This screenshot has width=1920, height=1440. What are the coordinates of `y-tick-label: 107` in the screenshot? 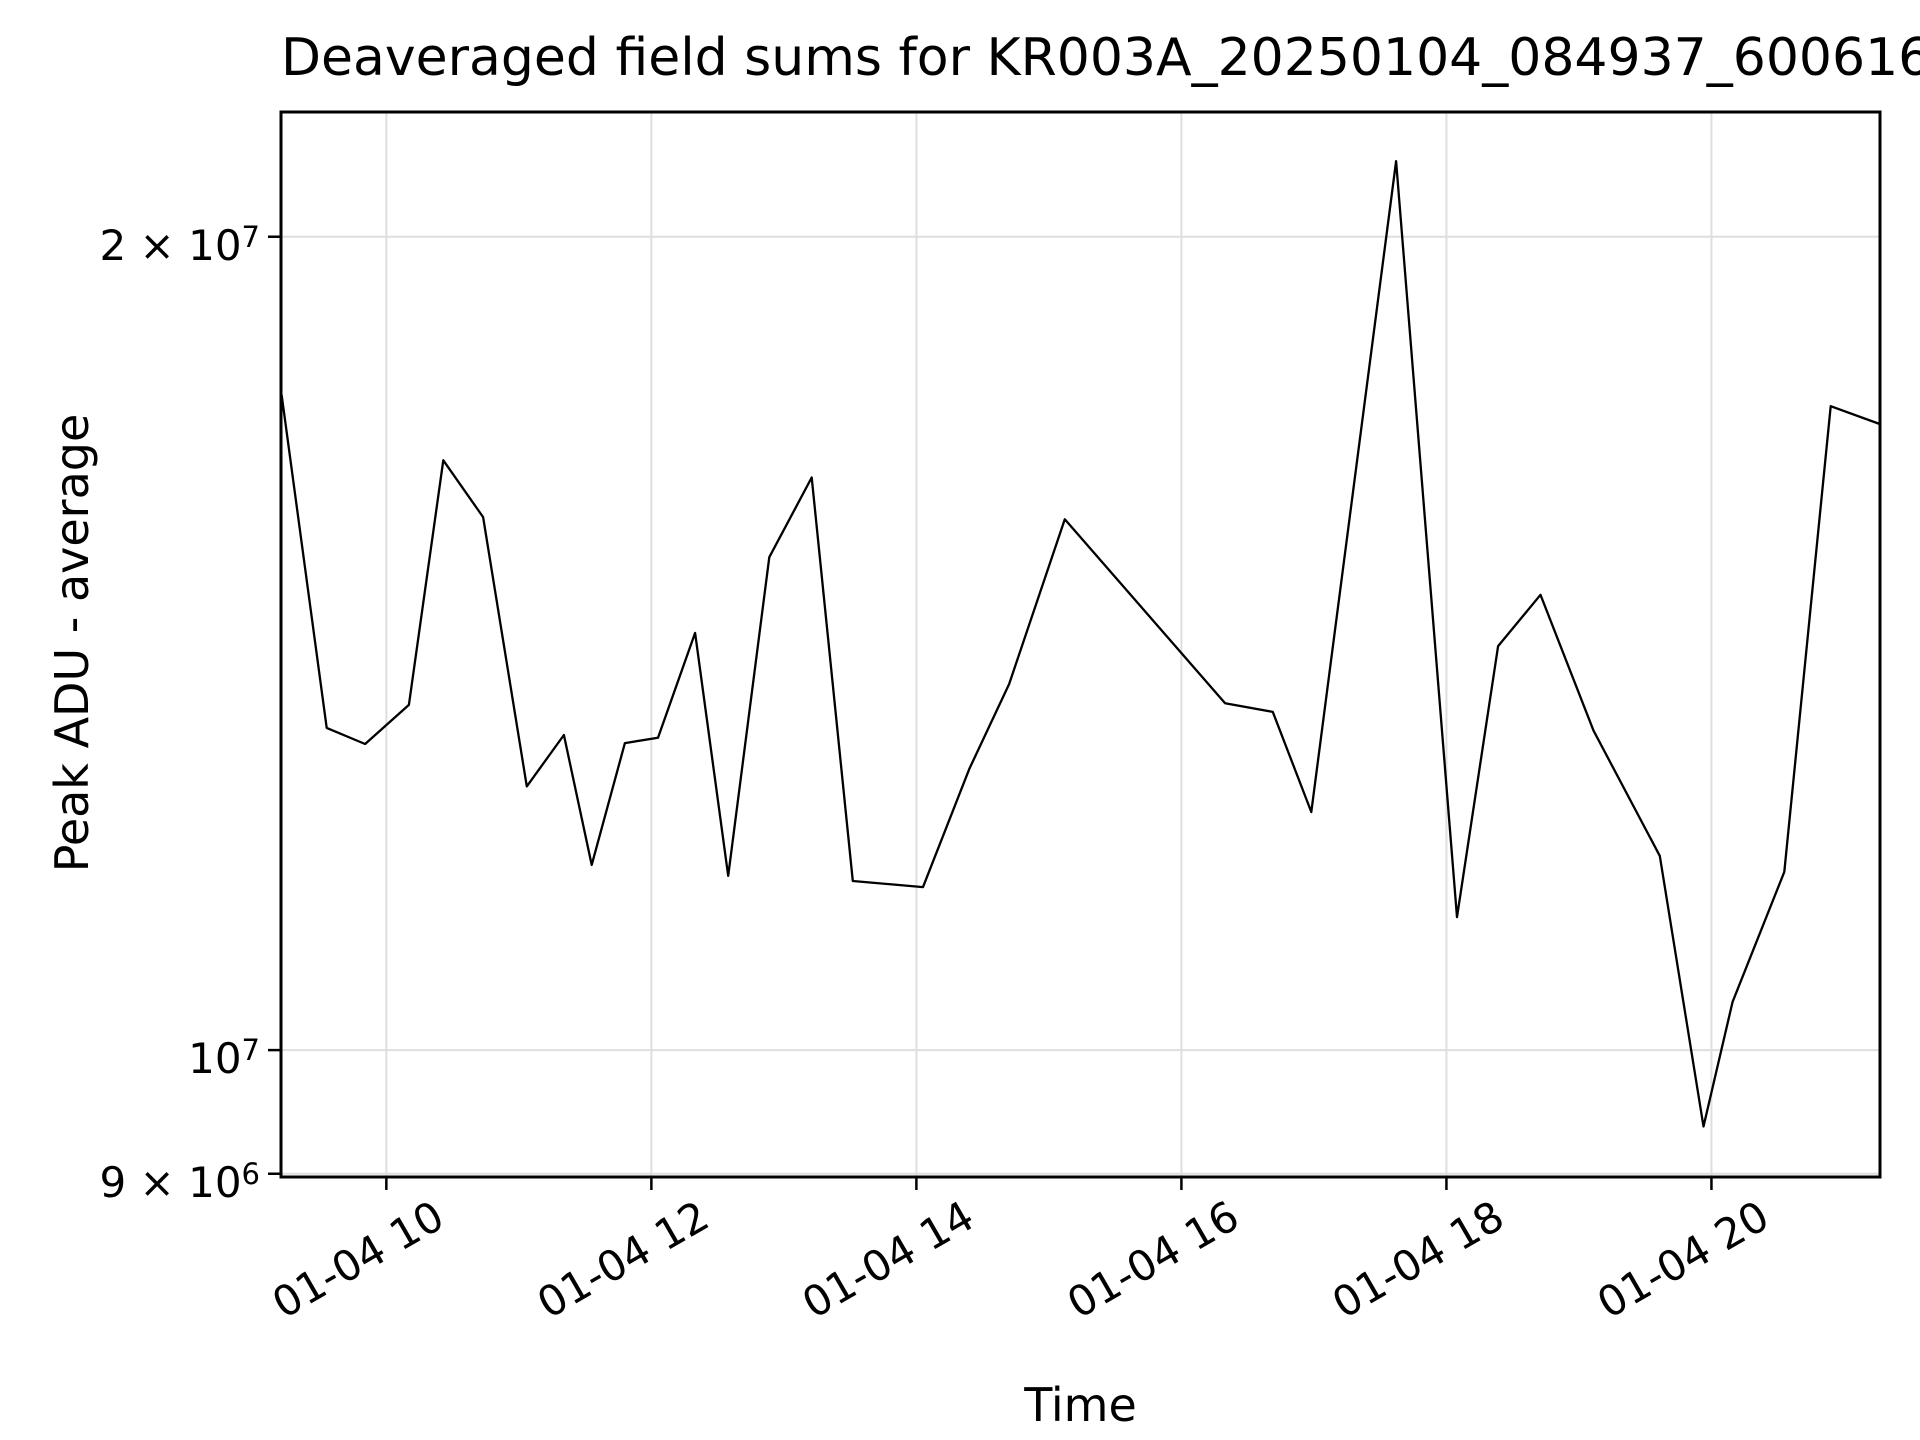 It's located at (224, 1058).